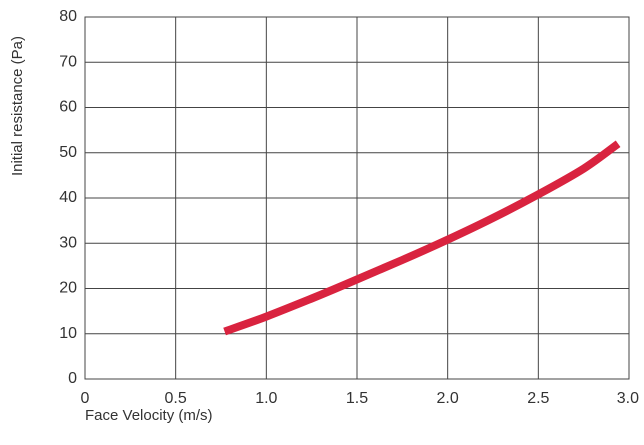  What do you see at coordinates (72, 378) in the screenshot?
I see `y-tick-label: 0` at bounding box center [72, 378].